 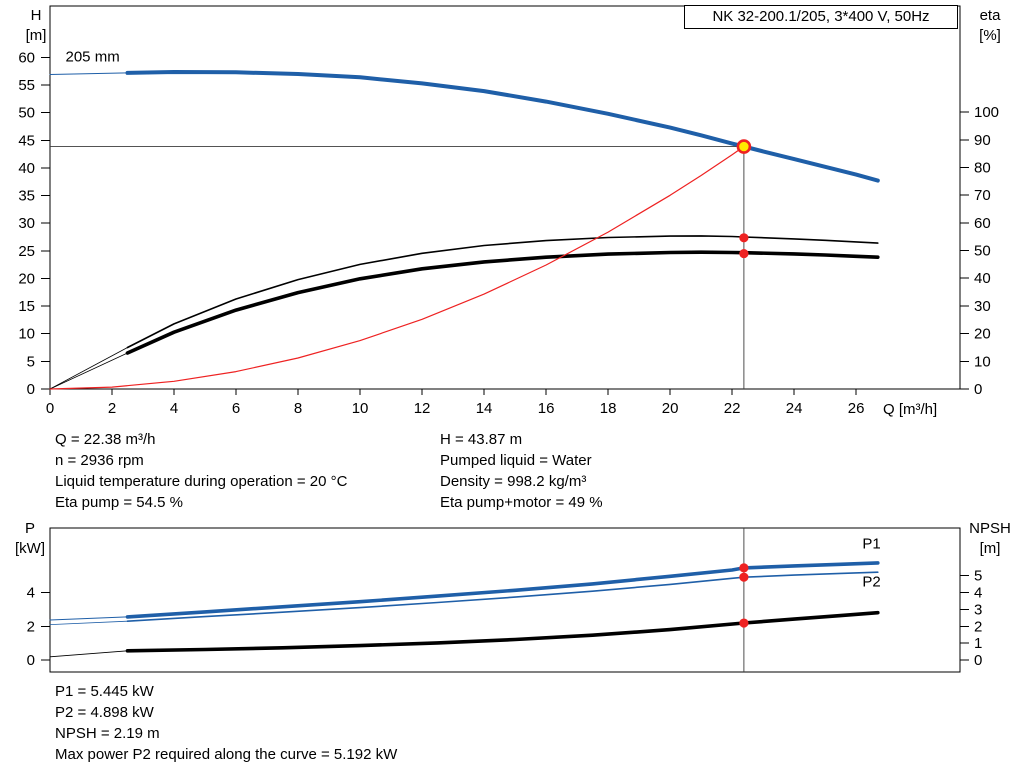 I want to click on y-right-tick-label: 20, so click(x=982, y=334).